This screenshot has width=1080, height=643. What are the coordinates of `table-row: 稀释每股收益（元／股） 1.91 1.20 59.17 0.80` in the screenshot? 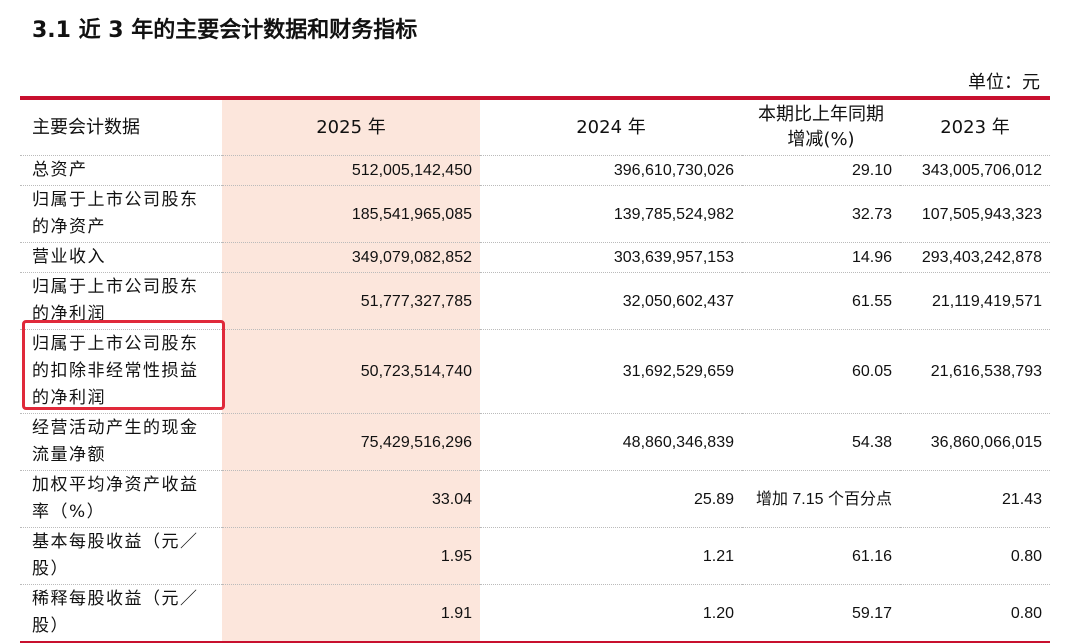 It's located at (535, 613).